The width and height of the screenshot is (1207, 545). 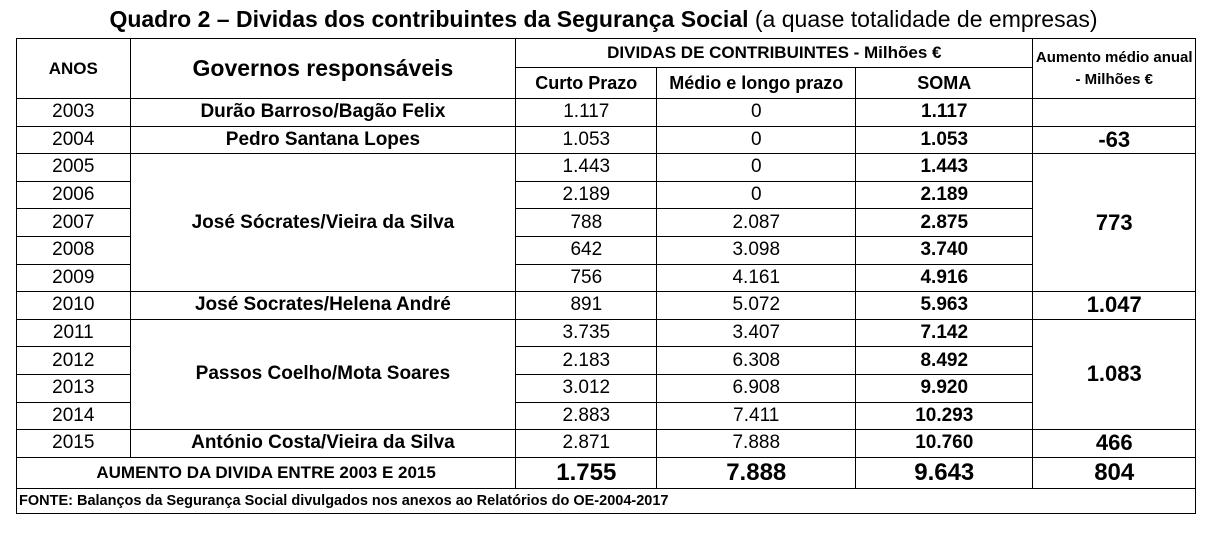 I want to click on year-cell: 2009, so click(x=73, y=278).